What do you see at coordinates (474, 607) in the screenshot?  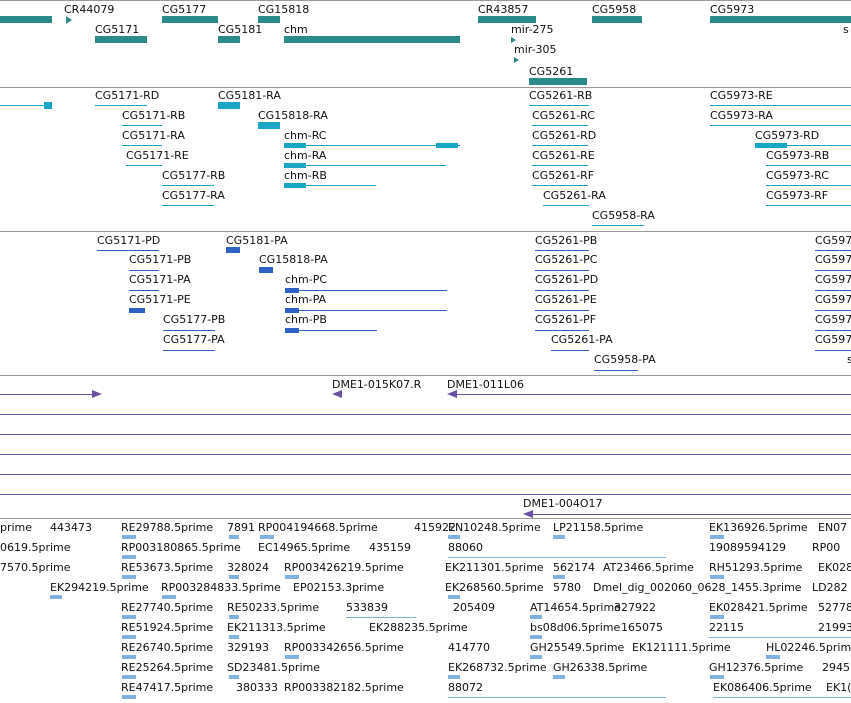 I see `est-label: 205409` at bounding box center [474, 607].